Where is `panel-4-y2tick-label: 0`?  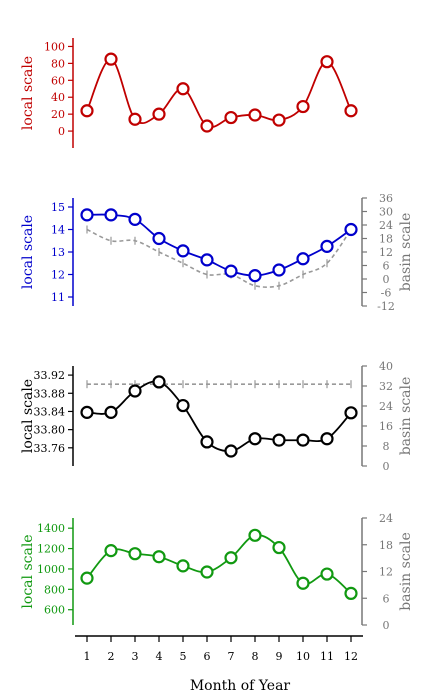 panel-4-y2tick-label: 0 is located at coordinates (386, 625).